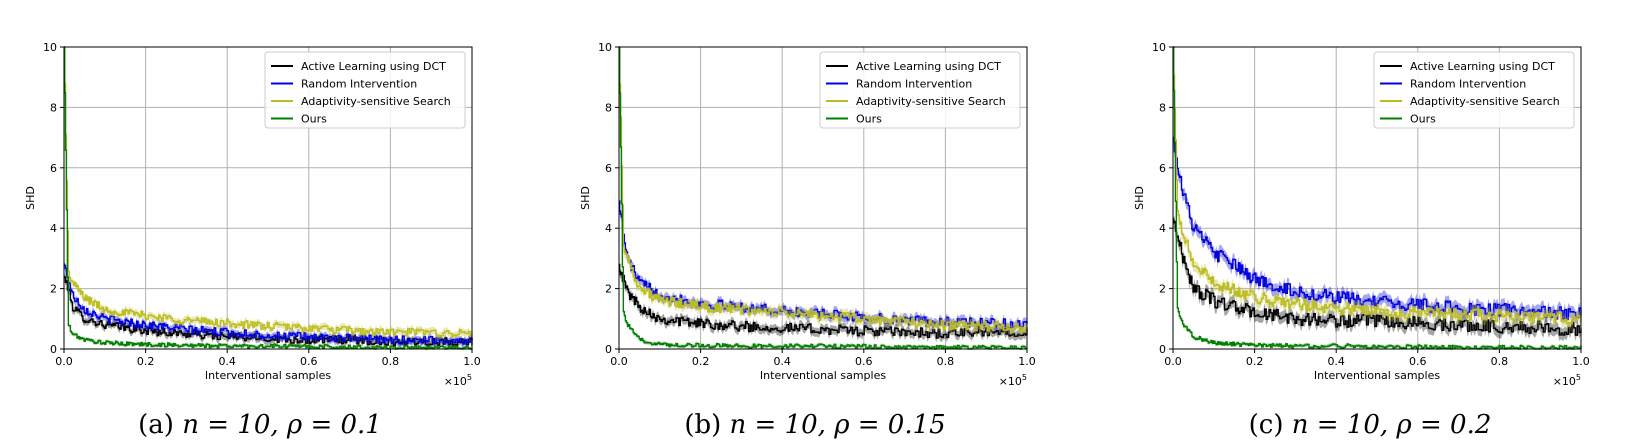 The image size is (1630, 446). Describe the element at coordinates (260, 425) in the screenshot. I see `panel-caption: (a) n = 10, ρ = 0.1` at that location.